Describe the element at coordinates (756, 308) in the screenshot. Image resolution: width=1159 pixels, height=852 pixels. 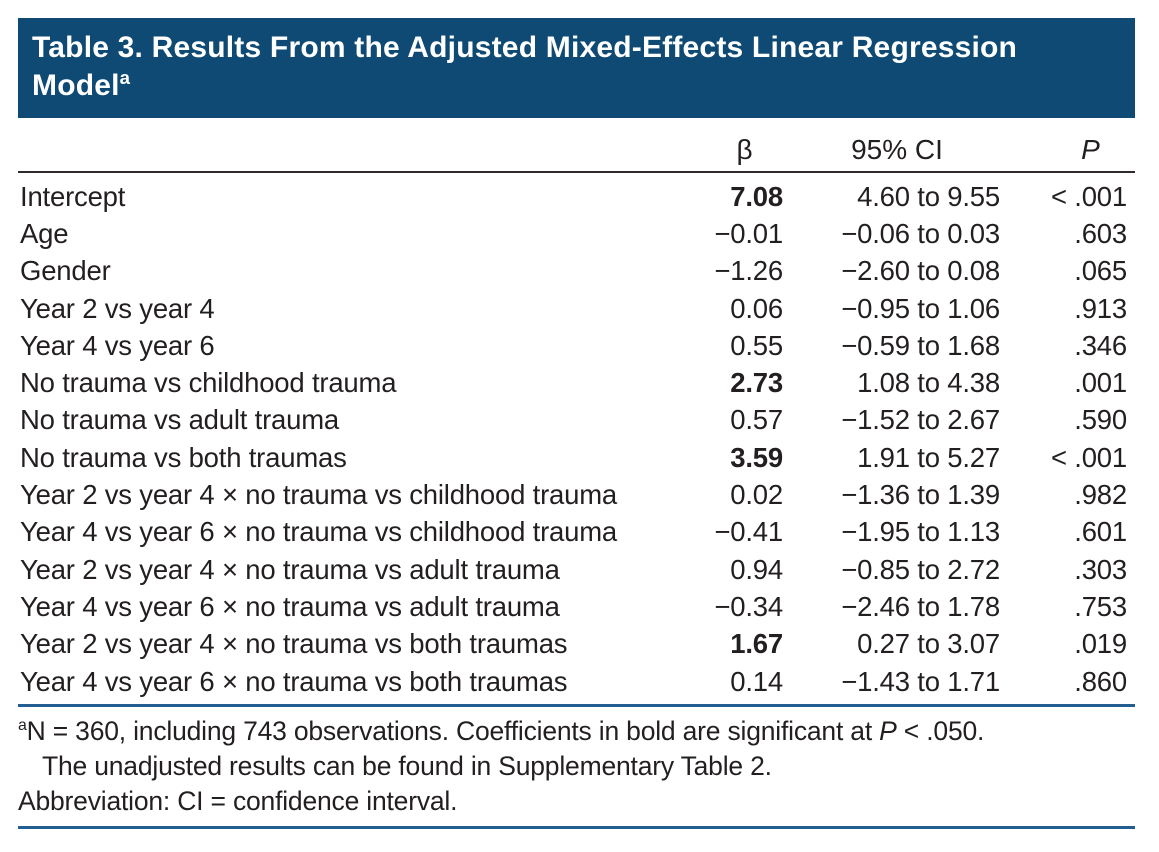
I see `cell-beta: 0.06` at that location.